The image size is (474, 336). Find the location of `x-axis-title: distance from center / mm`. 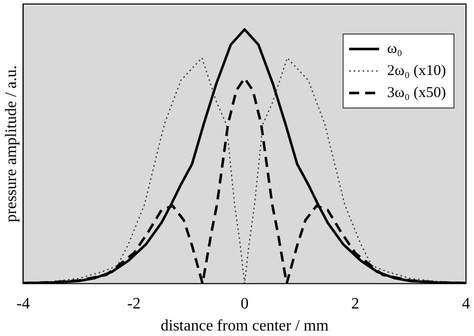

x-axis-title: distance from center / mm is located at coordinates (245, 326).